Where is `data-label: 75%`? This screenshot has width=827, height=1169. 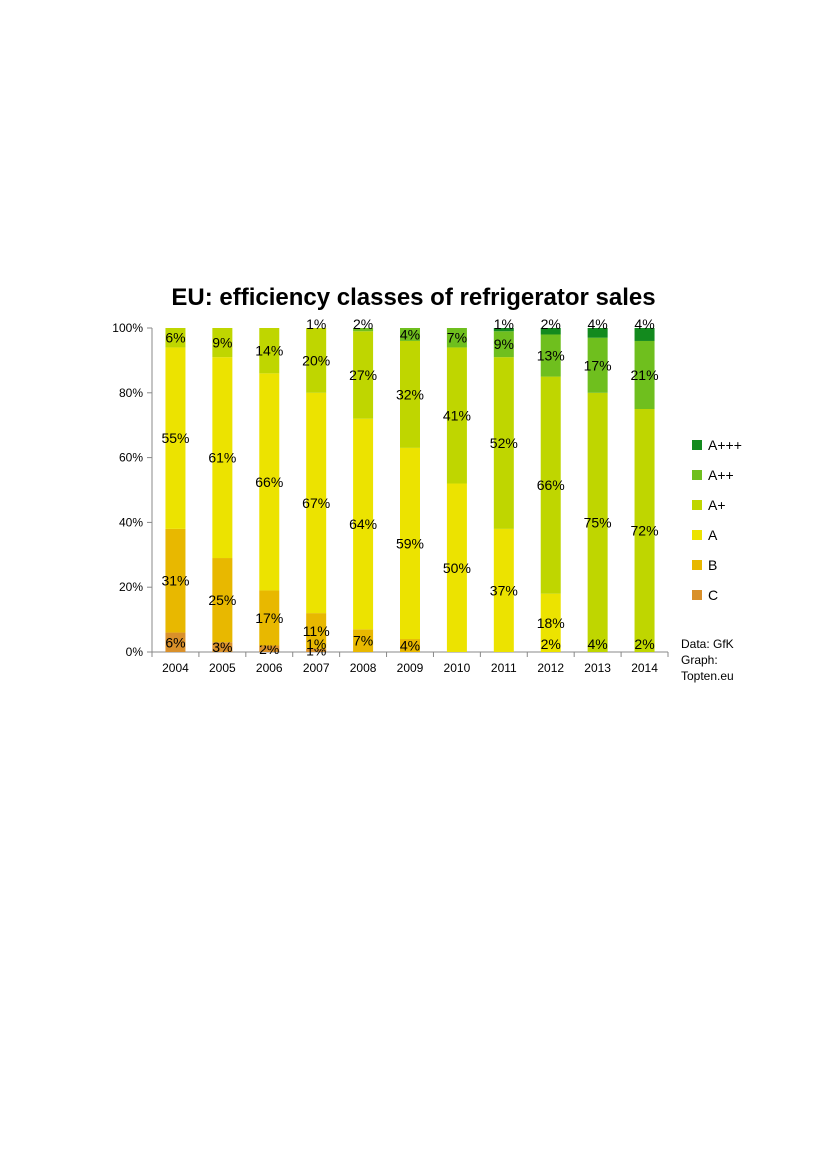 data-label: 75% is located at coordinates (598, 522).